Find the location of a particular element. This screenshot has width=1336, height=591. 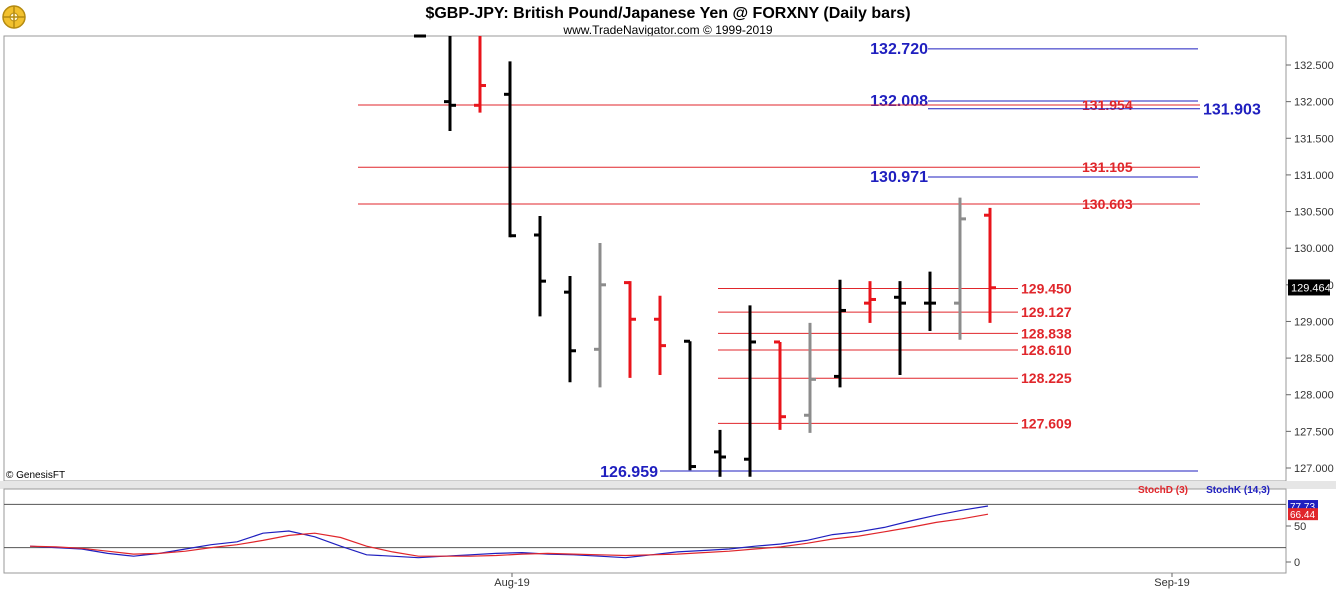

price-tick-label: 129.000 is located at coordinates (1314, 322).